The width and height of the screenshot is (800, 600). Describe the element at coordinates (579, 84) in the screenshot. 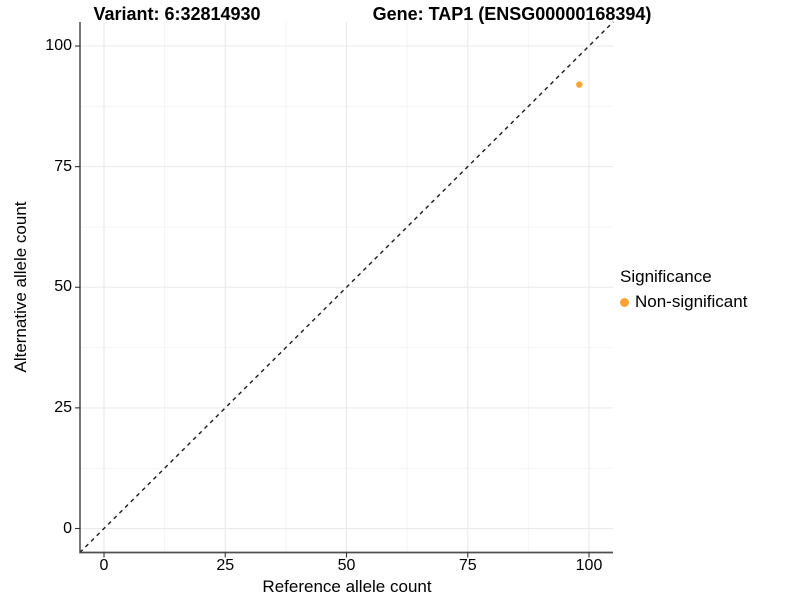

I see `data-point` at that location.